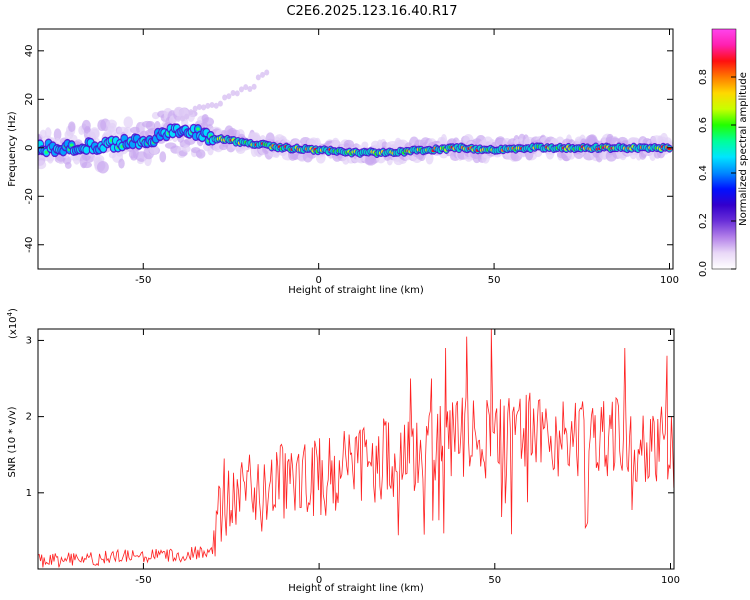 The image size is (750, 600). Describe the element at coordinates (703, 77) in the screenshot. I see `colorbar-tick-label: 0.8` at that location.